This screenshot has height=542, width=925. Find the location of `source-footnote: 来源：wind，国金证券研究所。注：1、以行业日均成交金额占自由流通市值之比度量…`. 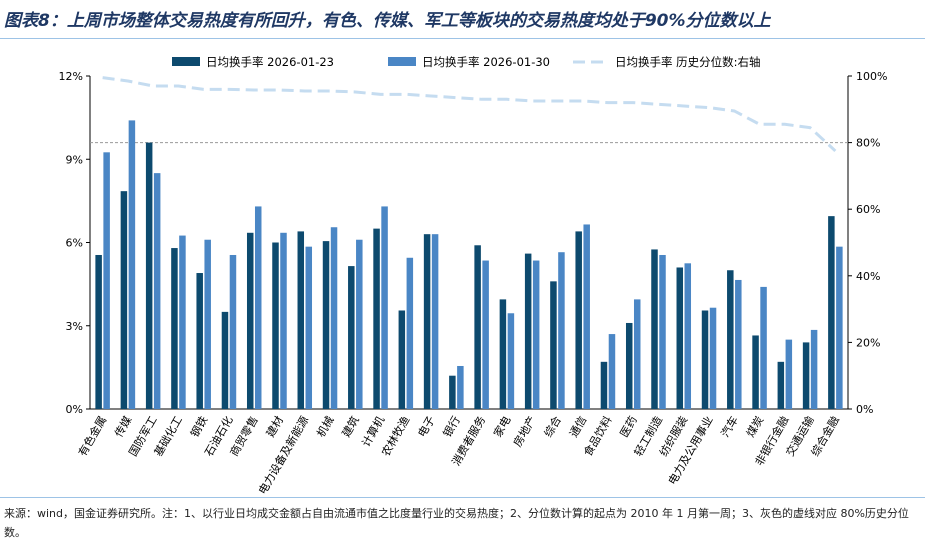

source-footnote: 来源：wind，国金证券研究所。注：1、以行业日均成交金额占自由流通市值之比度量… is located at coordinates (456, 523).